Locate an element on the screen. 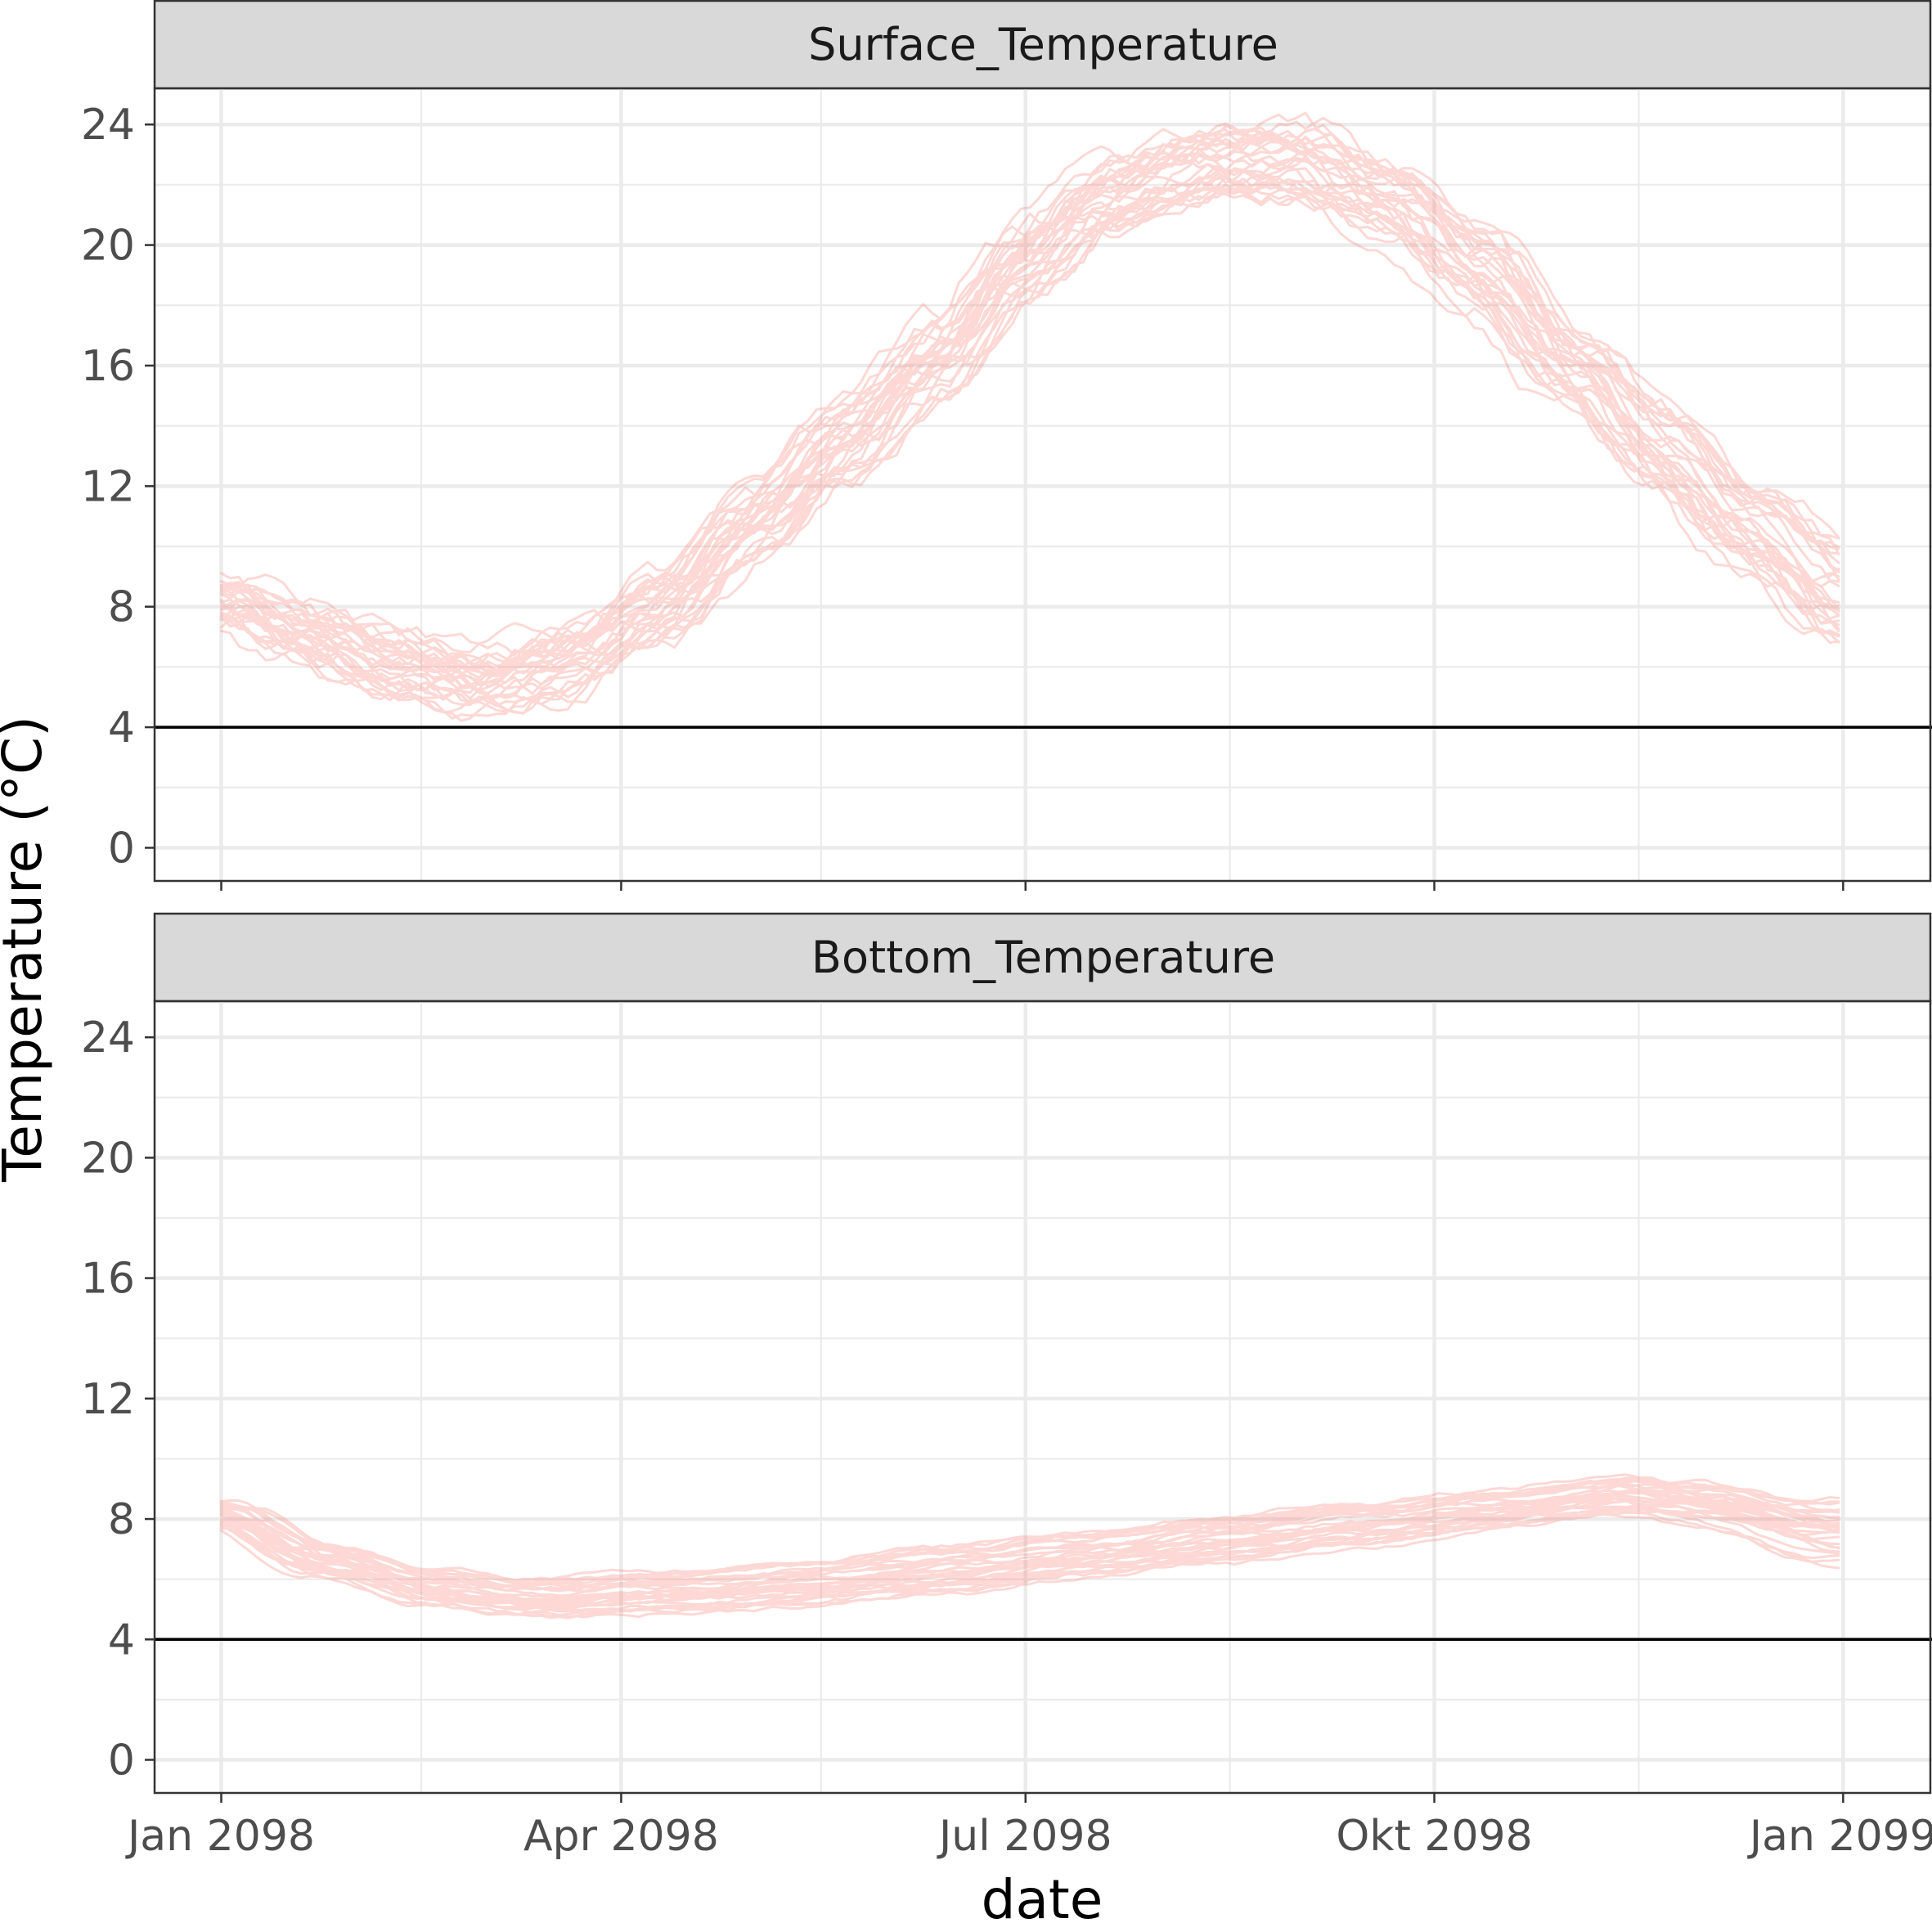 The width and height of the screenshot is (1932, 1932). strip-label: Surface_Temperature is located at coordinates (1043, 44).